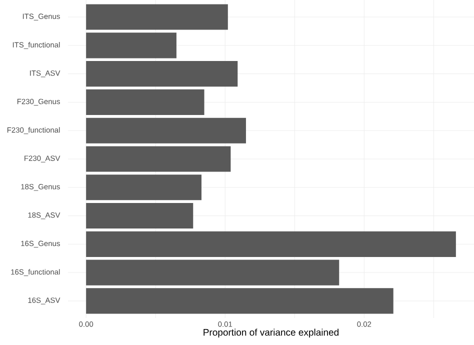  I want to click on x-axis-title: Proportion of variance explained, so click(271, 333).